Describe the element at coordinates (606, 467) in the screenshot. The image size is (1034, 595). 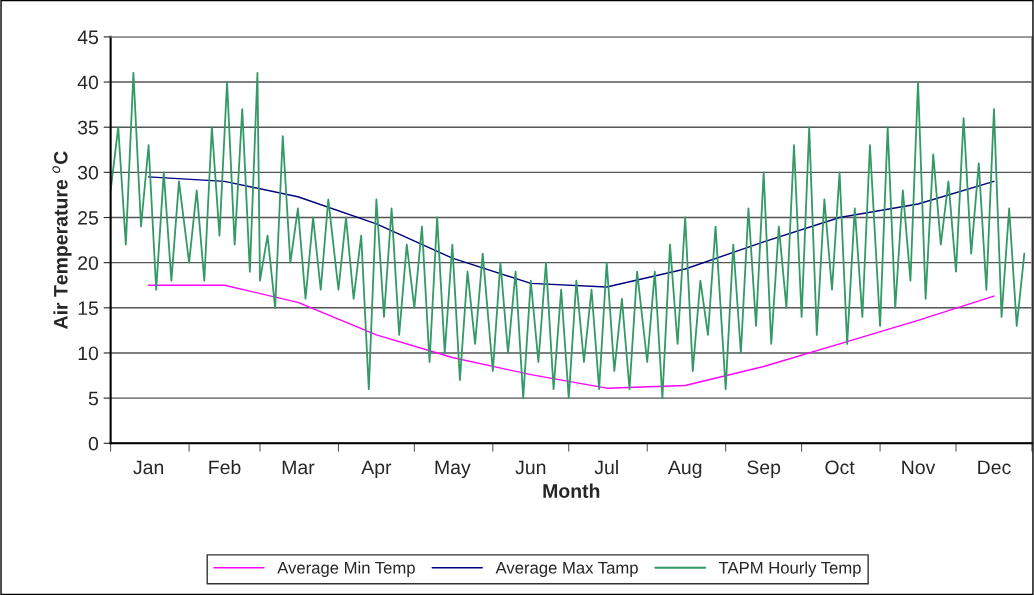
I see `x-tick-label: Jul` at that location.